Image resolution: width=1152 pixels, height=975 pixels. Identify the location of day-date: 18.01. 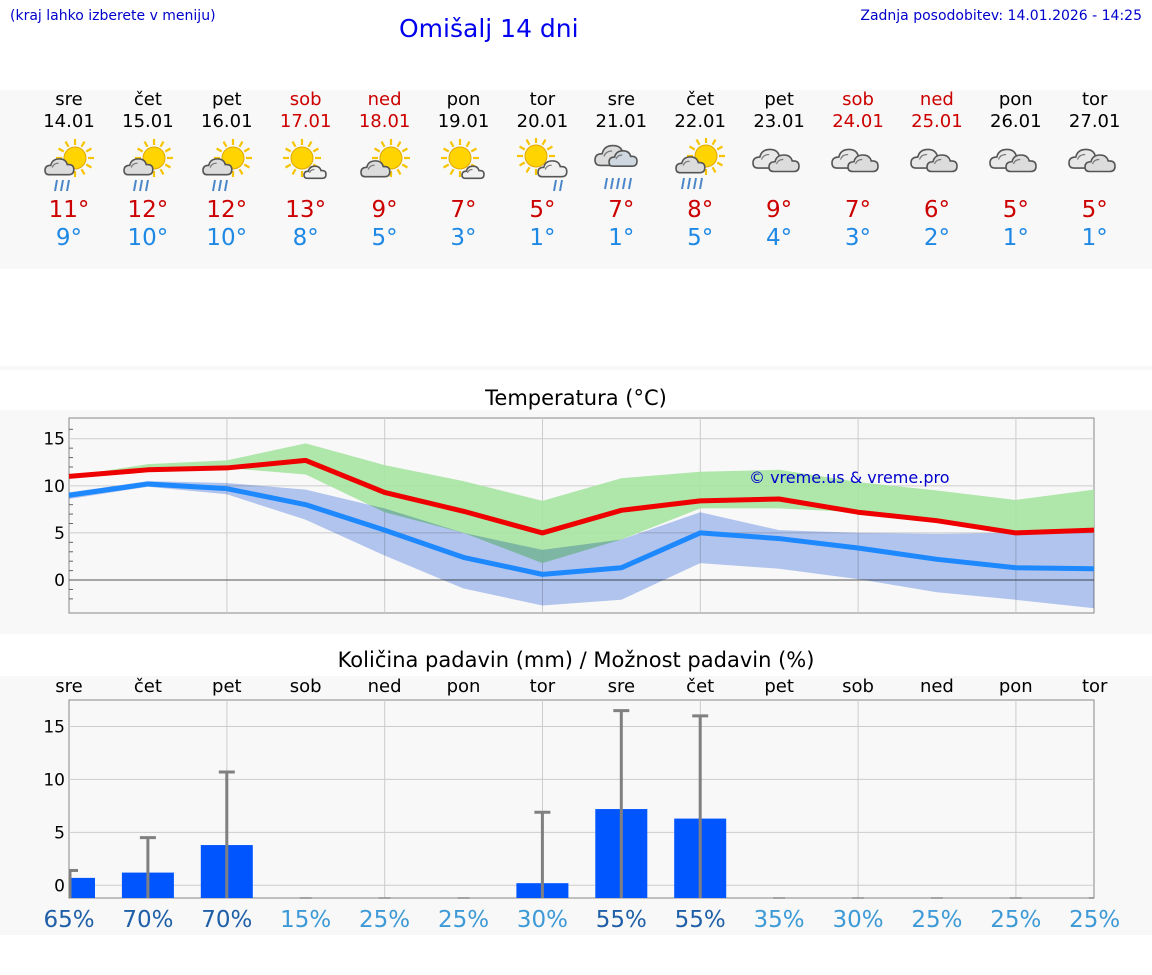
(384, 121).